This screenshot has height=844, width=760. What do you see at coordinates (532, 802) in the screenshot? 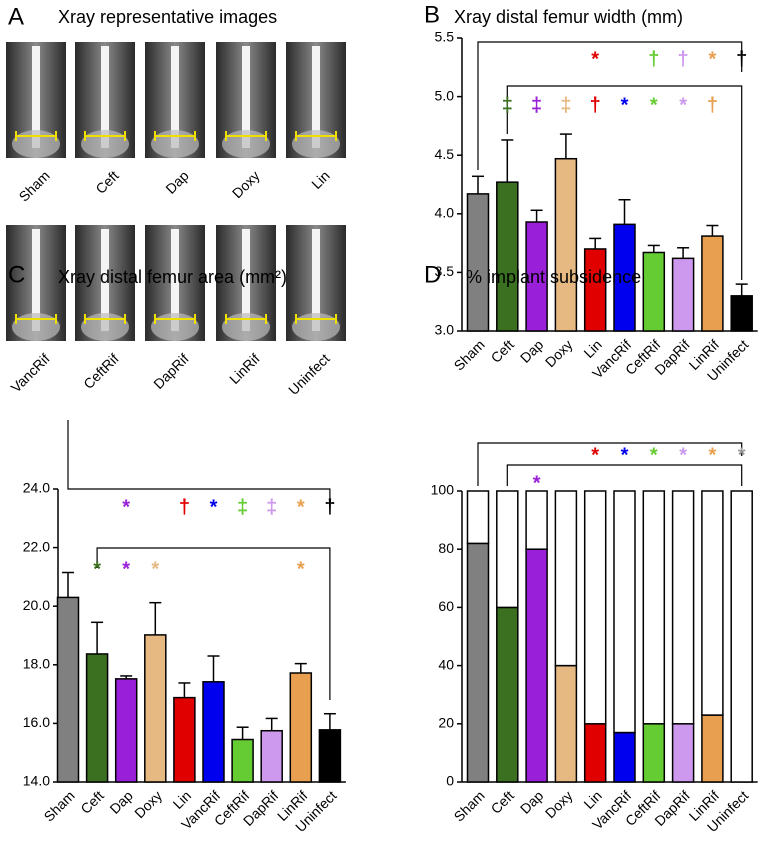
I see `x-tick-label: Dap` at bounding box center [532, 802].